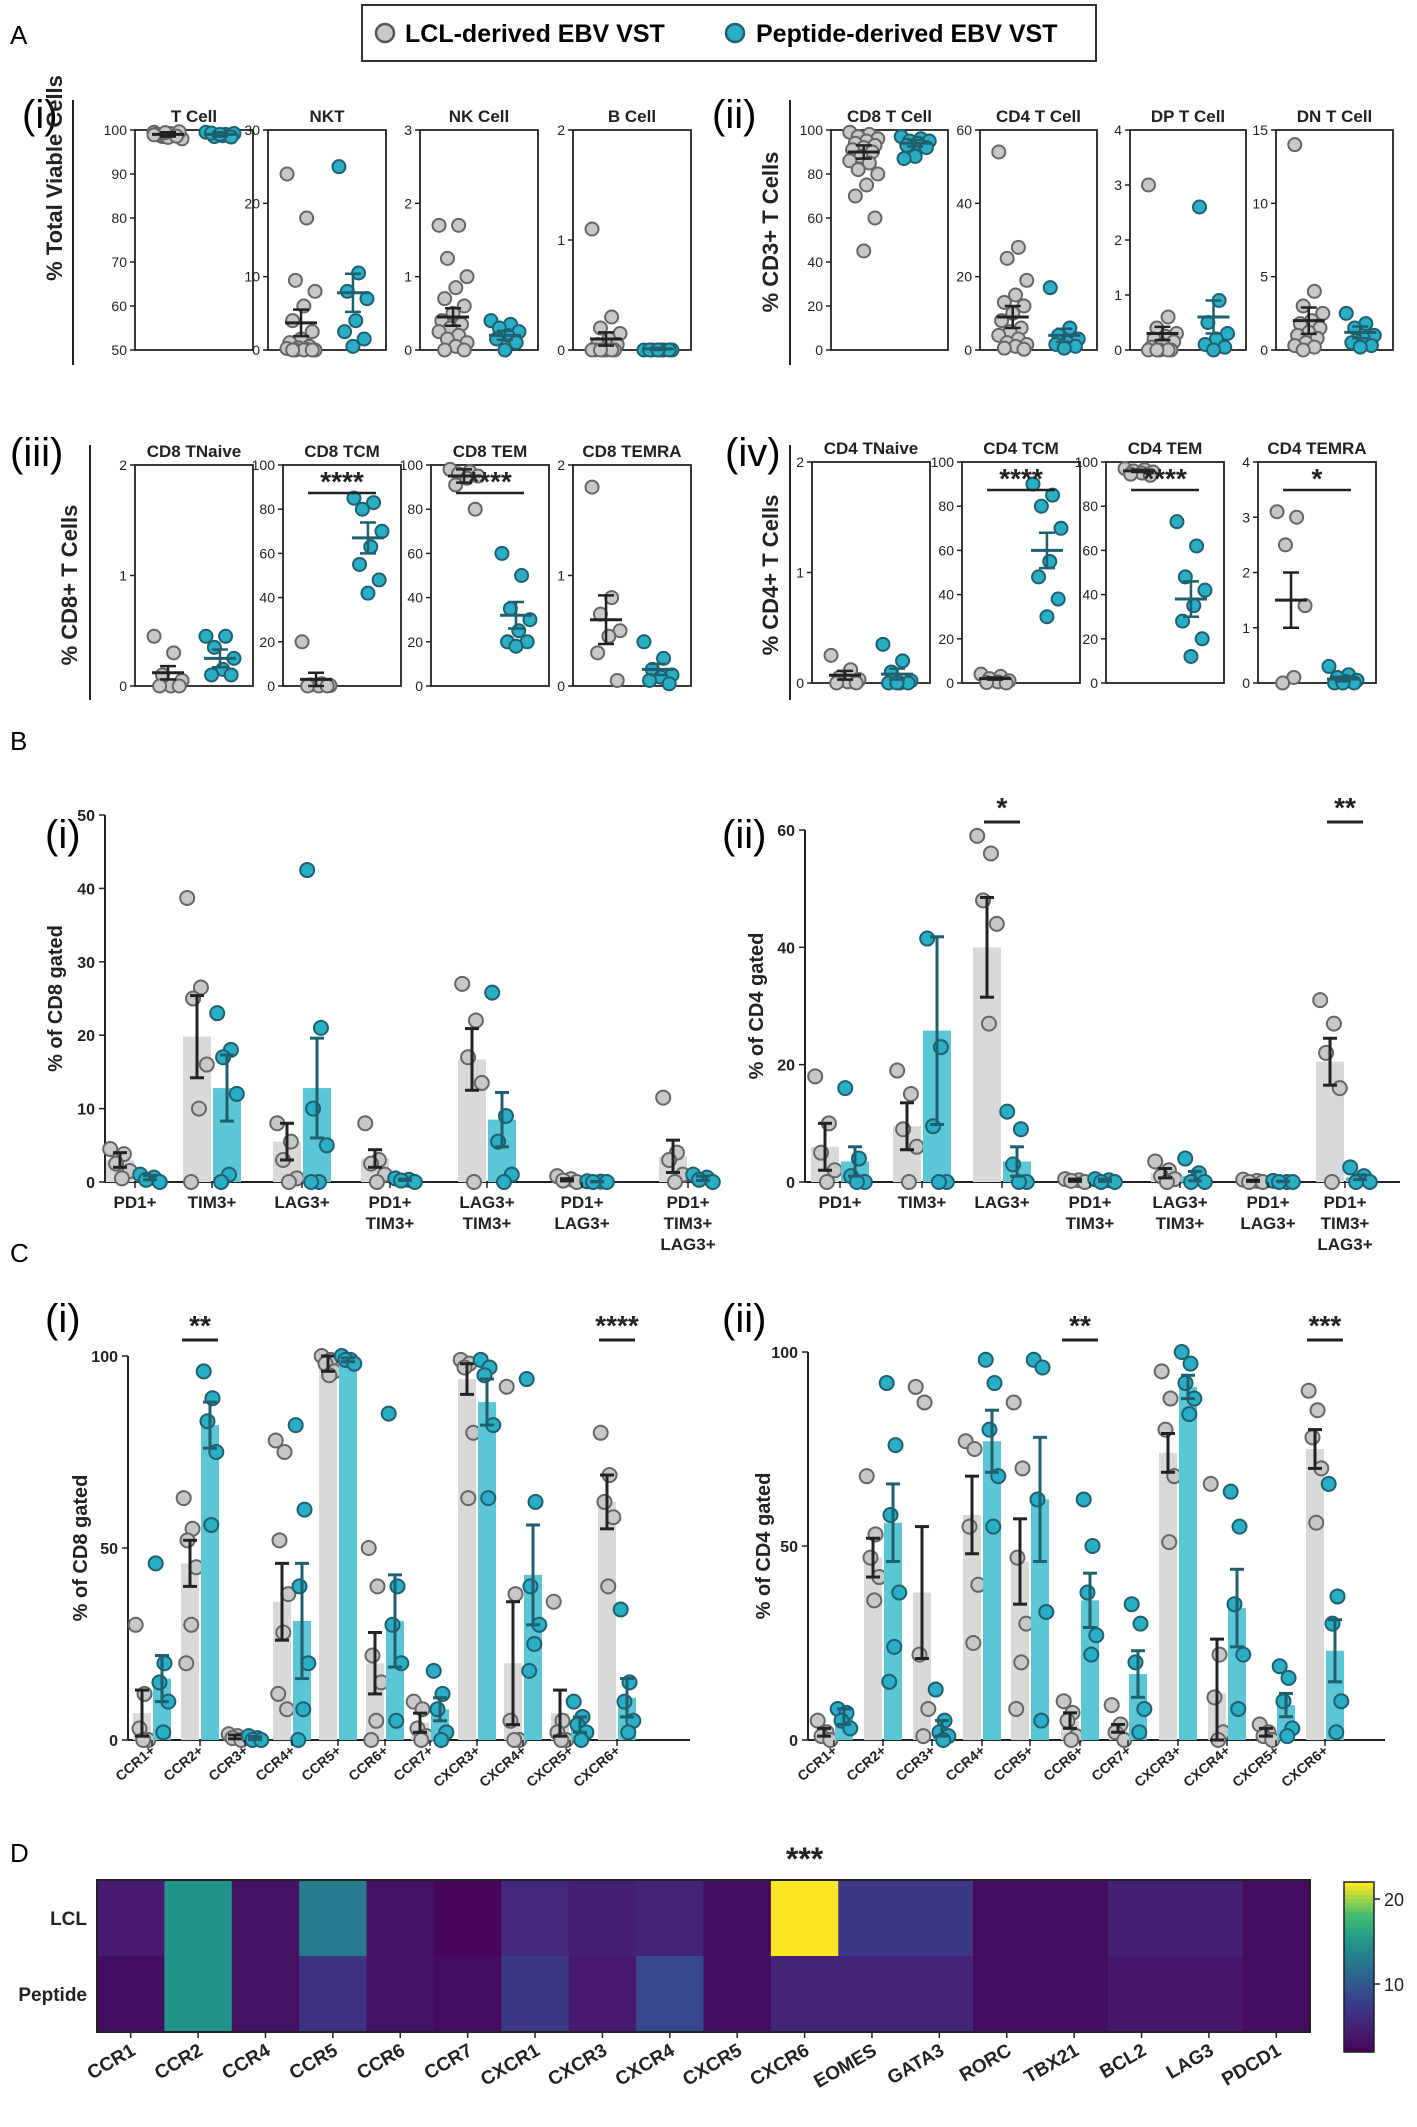  What do you see at coordinates (86, 1110) in the screenshot?
I see `y-tick-label: 10` at bounding box center [86, 1110].